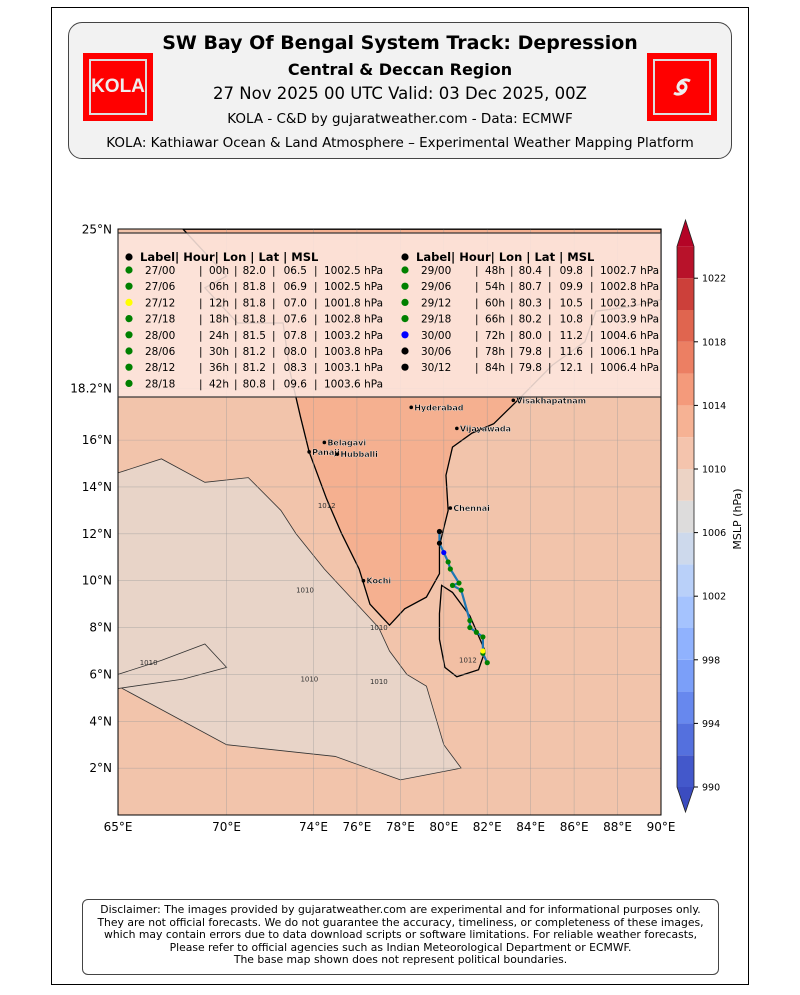 This screenshot has width=800, height=995. Describe the element at coordinates (295, 287) in the screenshot. I see `legend-lat: 06.9` at that location.